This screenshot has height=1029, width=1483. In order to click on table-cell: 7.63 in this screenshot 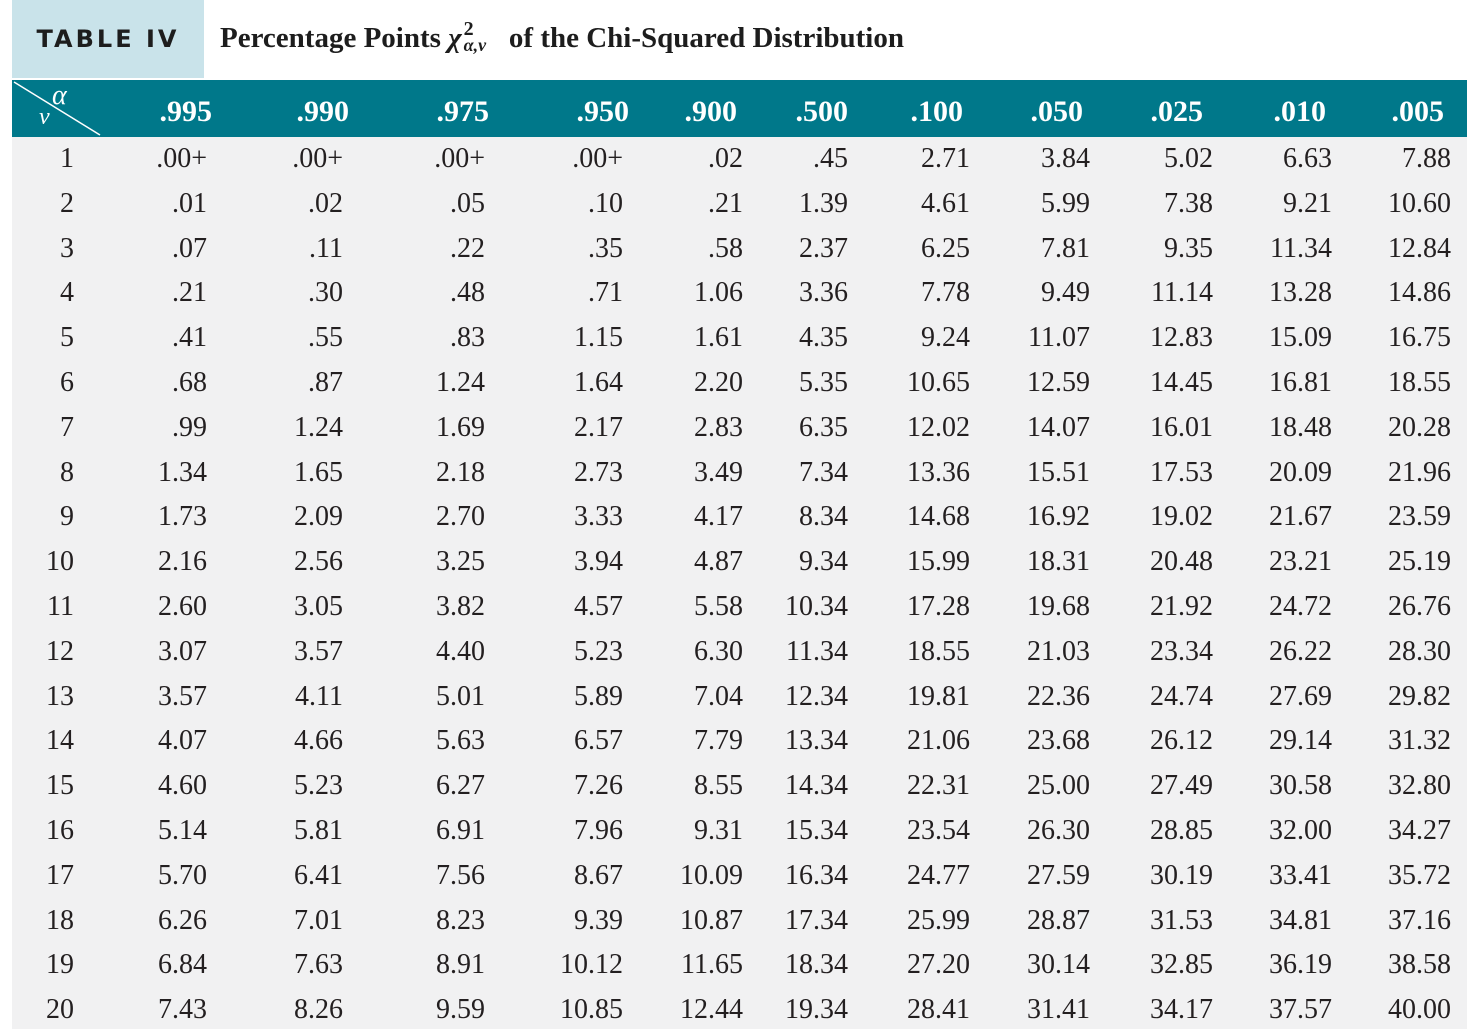, I will do `click(318, 965)`.